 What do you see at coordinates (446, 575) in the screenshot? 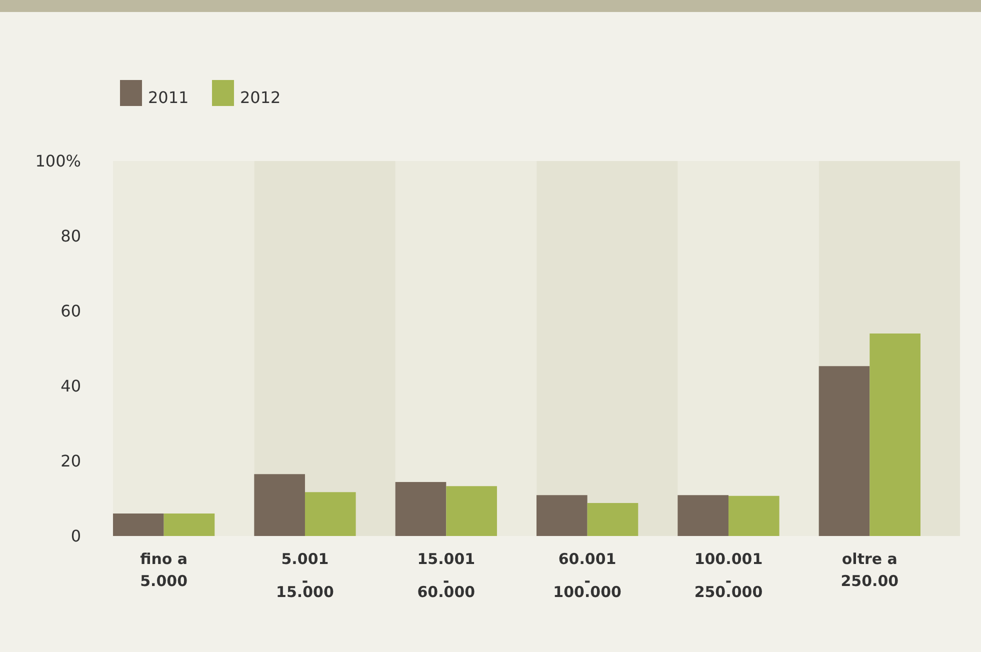
I see `x-tick-label: 15.001 - 60.000` at bounding box center [446, 575].